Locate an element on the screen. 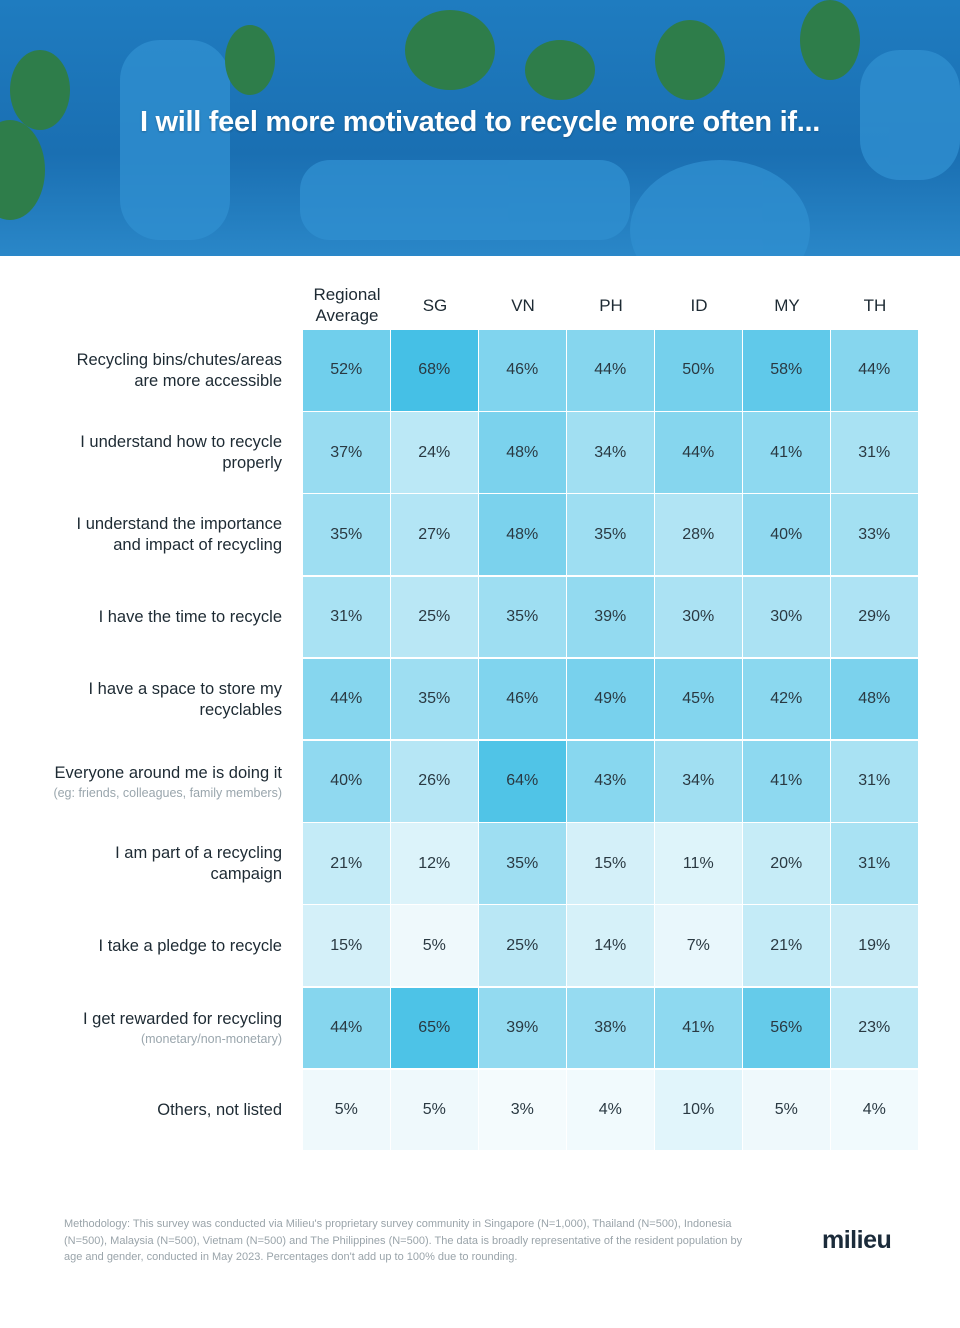 The width and height of the screenshot is (960, 1328). heatmap-cell: 33% is located at coordinates (874, 535).